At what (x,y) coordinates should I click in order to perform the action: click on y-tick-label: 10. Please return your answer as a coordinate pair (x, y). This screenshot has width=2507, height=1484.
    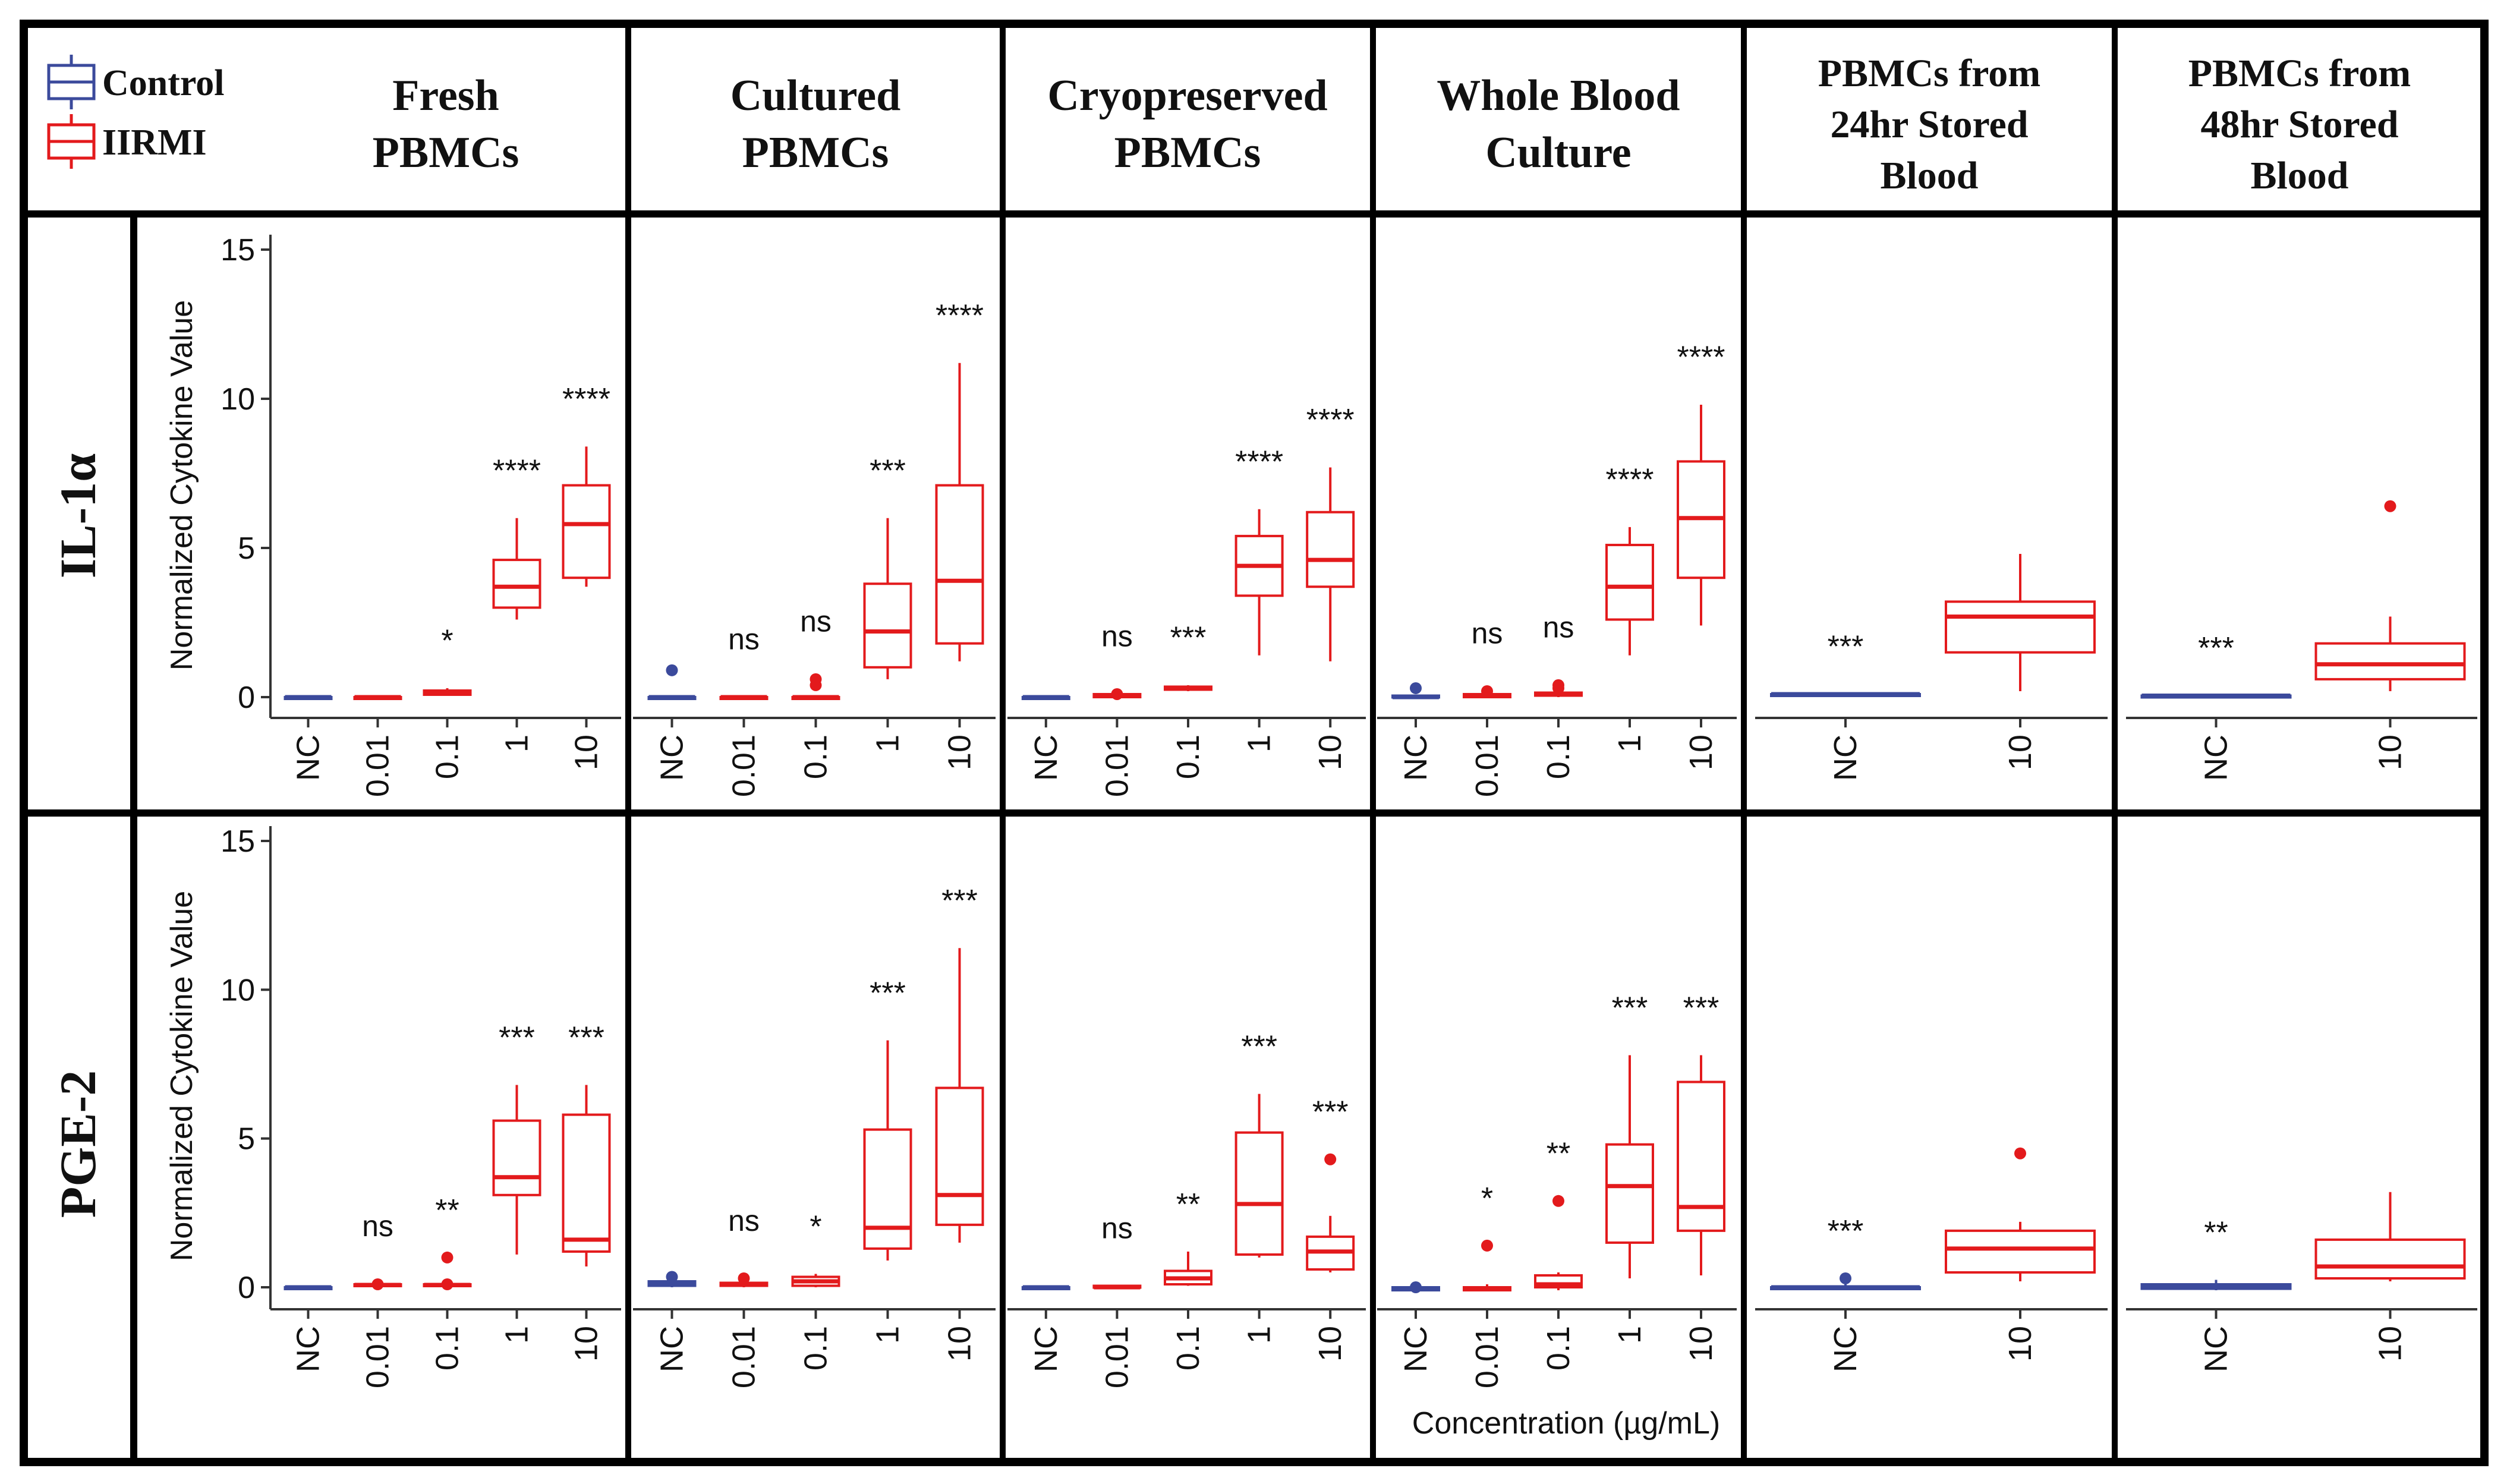
    Looking at the image, I should click on (238, 400).